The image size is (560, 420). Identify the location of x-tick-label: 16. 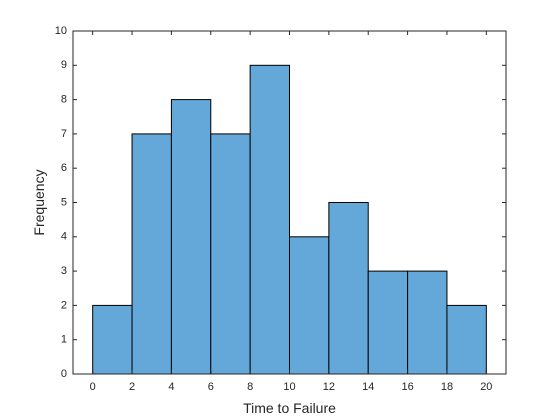
(407, 387).